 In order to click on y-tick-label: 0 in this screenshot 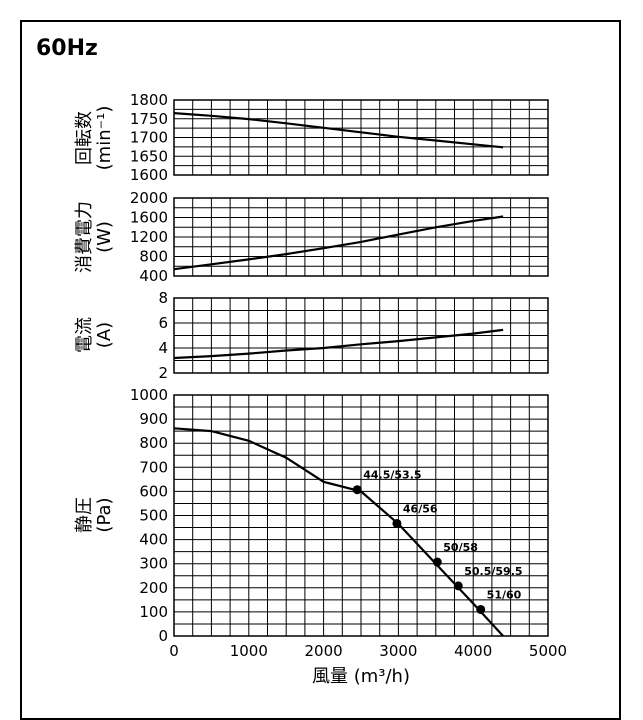, I will do `click(163, 636)`.